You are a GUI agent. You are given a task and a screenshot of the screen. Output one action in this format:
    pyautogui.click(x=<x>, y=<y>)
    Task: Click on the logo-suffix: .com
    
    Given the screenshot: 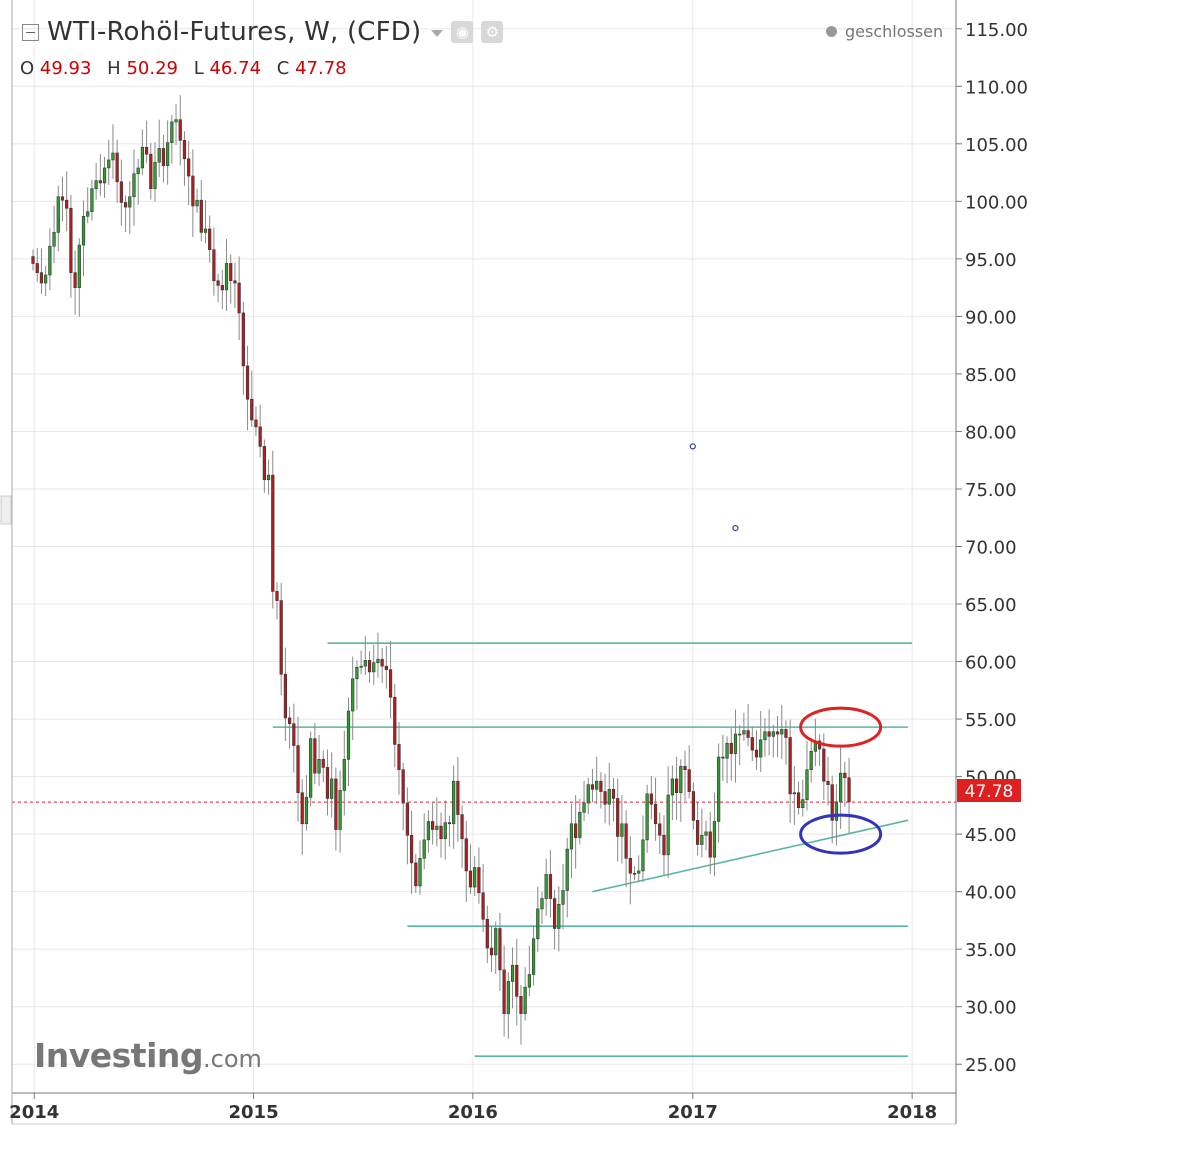 What is the action you would take?
    pyautogui.click(x=232, y=1059)
    